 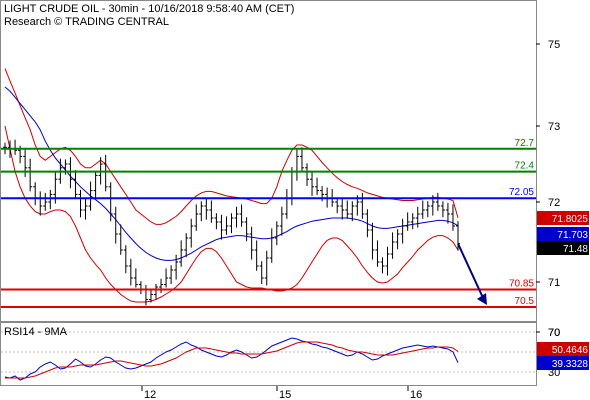 What do you see at coordinates (86, 22) in the screenshot?
I see `chart-source: Research © TRADING CENTRAL` at bounding box center [86, 22].